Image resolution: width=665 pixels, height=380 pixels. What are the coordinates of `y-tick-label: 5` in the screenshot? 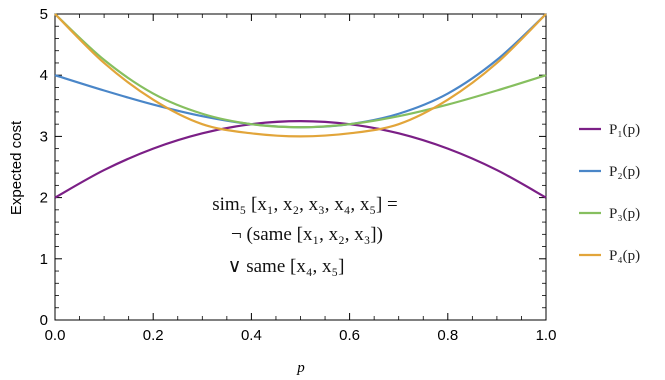 It's located at (44, 14).